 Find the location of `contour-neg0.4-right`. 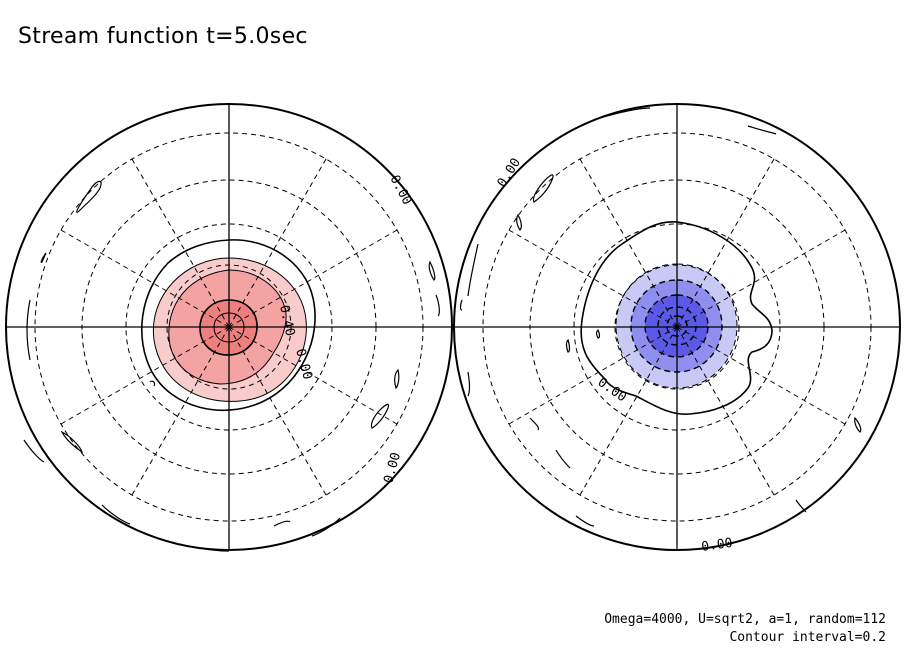

contour-neg0.4-right is located at coordinates (676, 326).